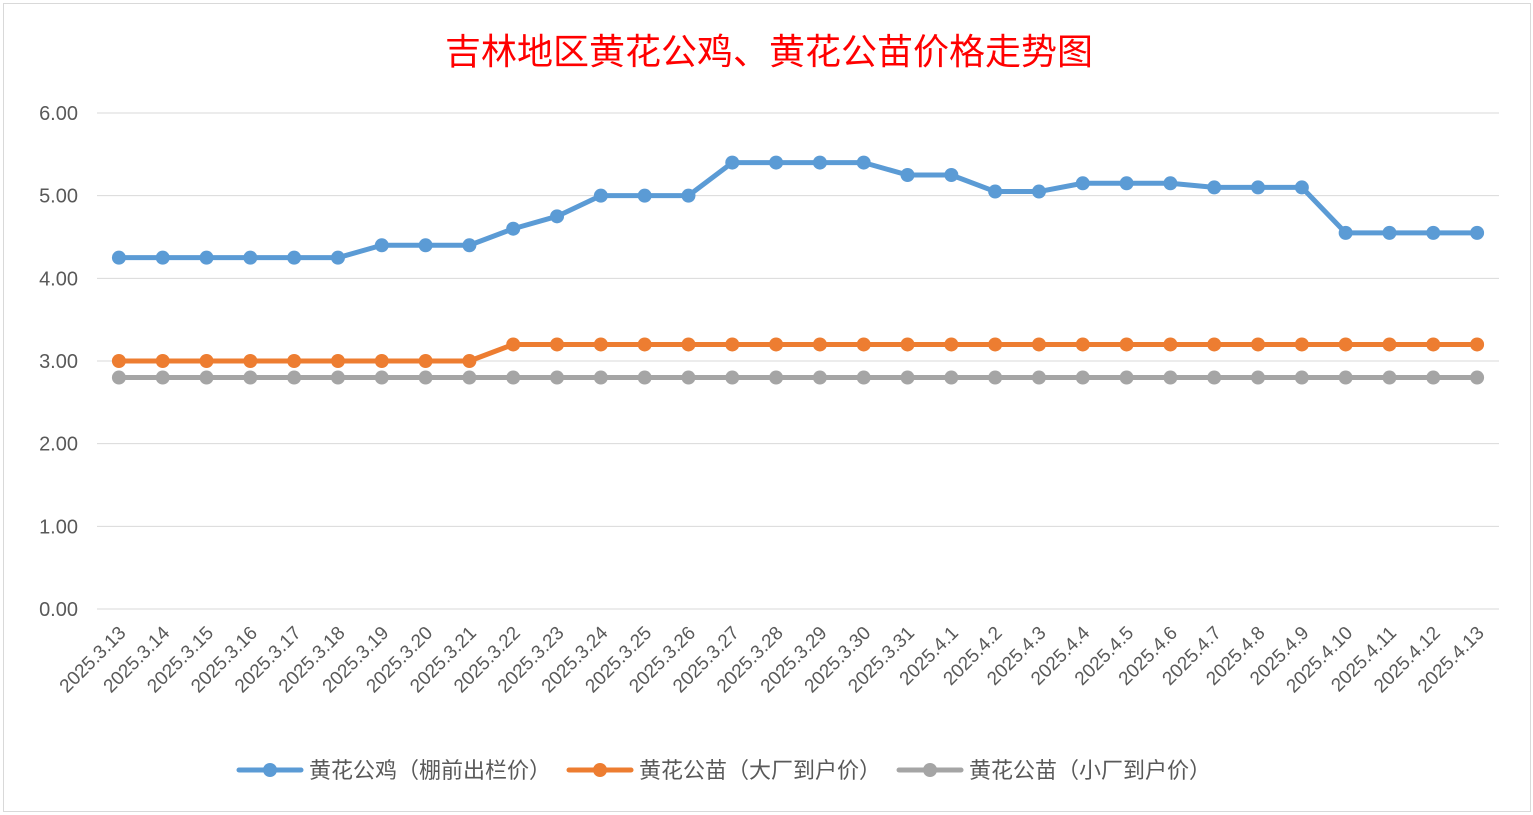 The height and width of the screenshot is (815, 1533). What do you see at coordinates (1053, 771) in the screenshot?
I see `legend-item: 黄花公苗（小厂到户价）` at bounding box center [1053, 771].